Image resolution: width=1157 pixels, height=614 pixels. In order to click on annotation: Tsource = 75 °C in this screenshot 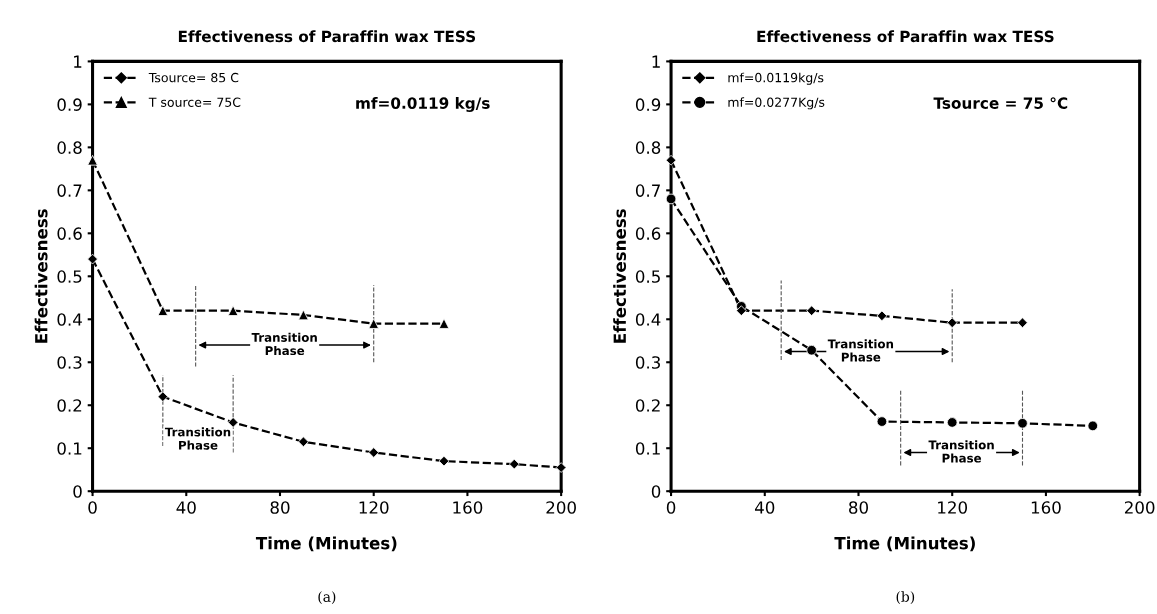, I will do `click(1000, 103)`.